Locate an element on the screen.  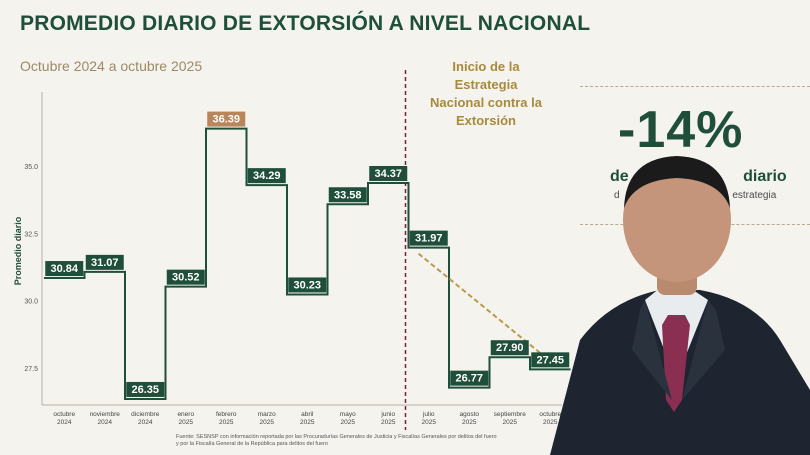
lapel-left is located at coordinates (652, 350).